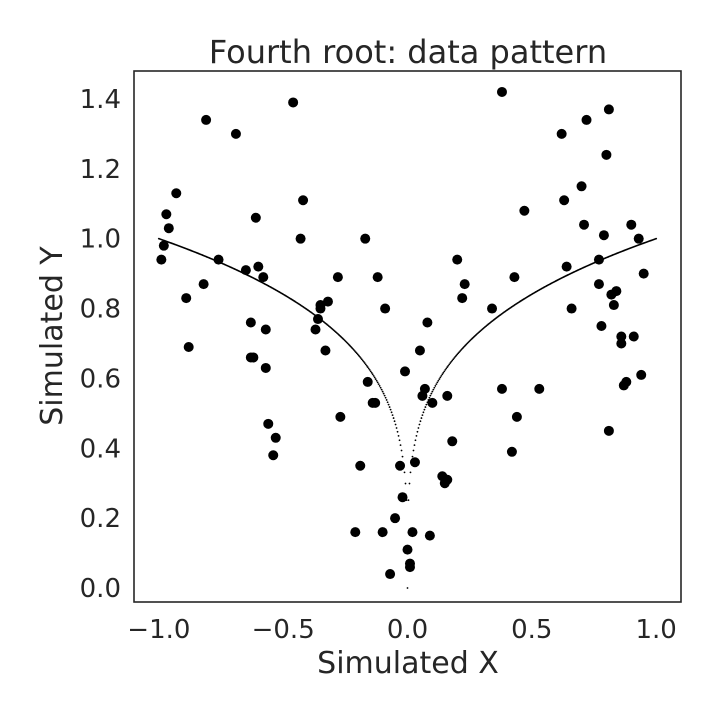 This screenshot has width=720, height=720. Describe the element at coordinates (100, 344) in the screenshot. I see `y-axis-ticks: 0.0 0.2 0.4 0.6 0.8 1.0 1.2 1.4` at that location.